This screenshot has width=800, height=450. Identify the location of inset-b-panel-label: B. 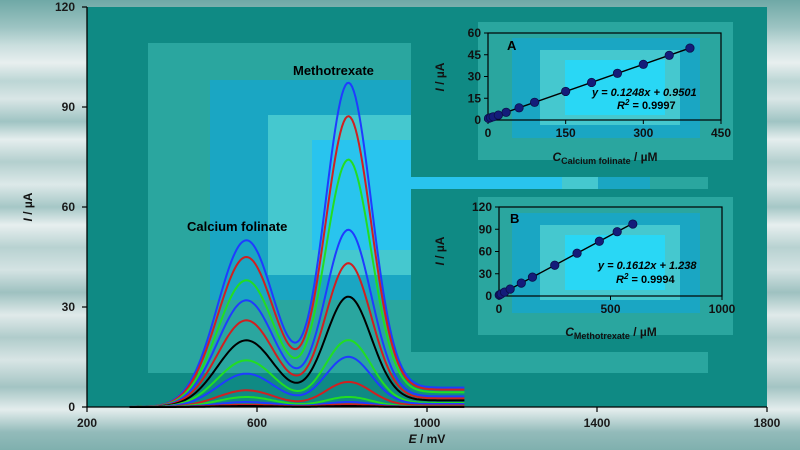
(514, 218).